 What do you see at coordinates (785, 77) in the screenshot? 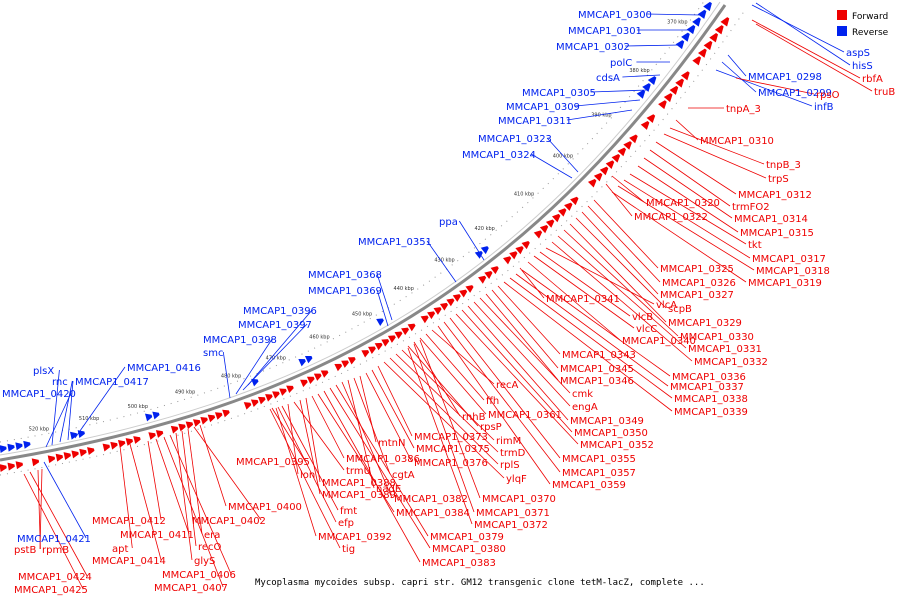
I see `reverse-gene-label: MMCAP1_0298` at bounding box center [785, 77].